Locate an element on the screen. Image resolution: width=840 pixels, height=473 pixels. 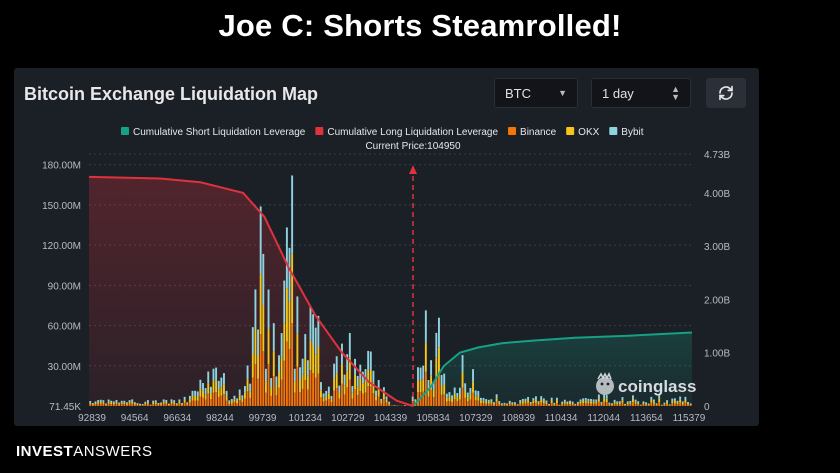
y-right-tick-label: 4.00B is located at coordinates (717, 194).